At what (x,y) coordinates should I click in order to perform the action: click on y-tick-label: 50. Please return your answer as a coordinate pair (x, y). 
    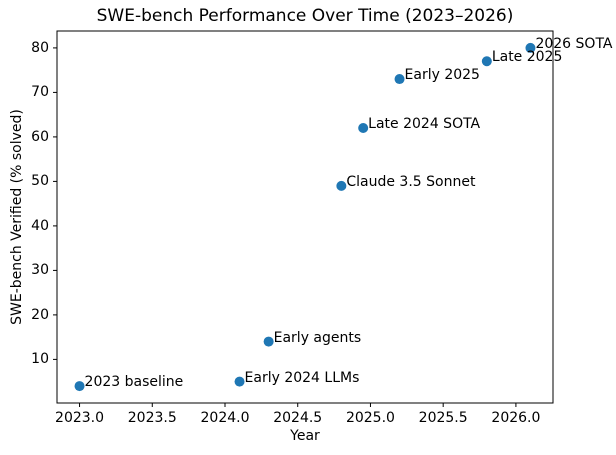
    Looking at the image, I should click on (40, 181).